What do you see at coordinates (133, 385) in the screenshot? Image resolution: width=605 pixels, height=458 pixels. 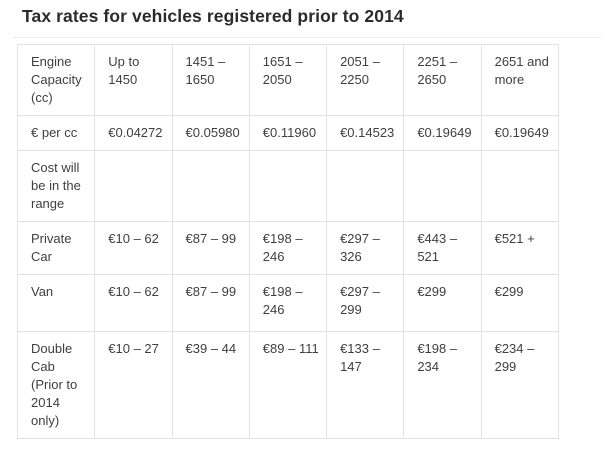 I see `table-cell: €10 – 27` at bounding box center [133, 385].